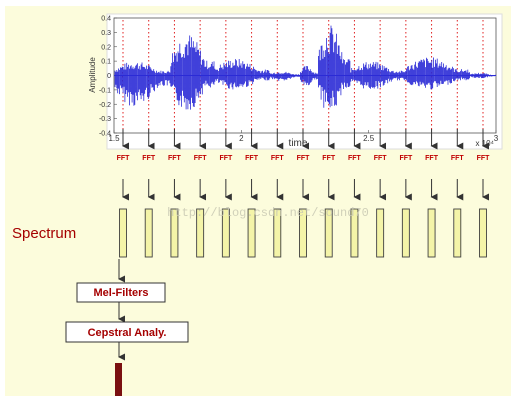 The height and width of the screenshot is (401, 517). What do you see at coordinates (268, 213) in the screenshot?
I see `watermark: http://blog.csdn.net/sound70` at bounding box center [268, 213].